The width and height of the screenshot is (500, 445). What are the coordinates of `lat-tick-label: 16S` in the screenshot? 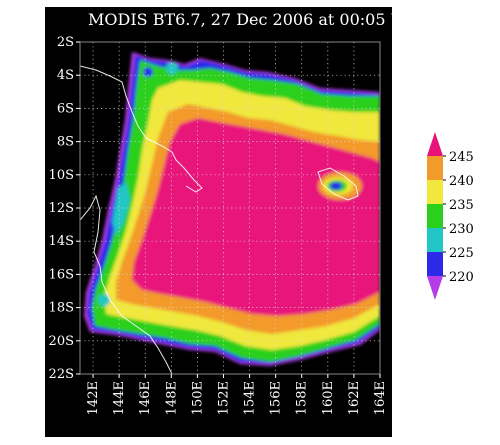 It's located at (61, 274).